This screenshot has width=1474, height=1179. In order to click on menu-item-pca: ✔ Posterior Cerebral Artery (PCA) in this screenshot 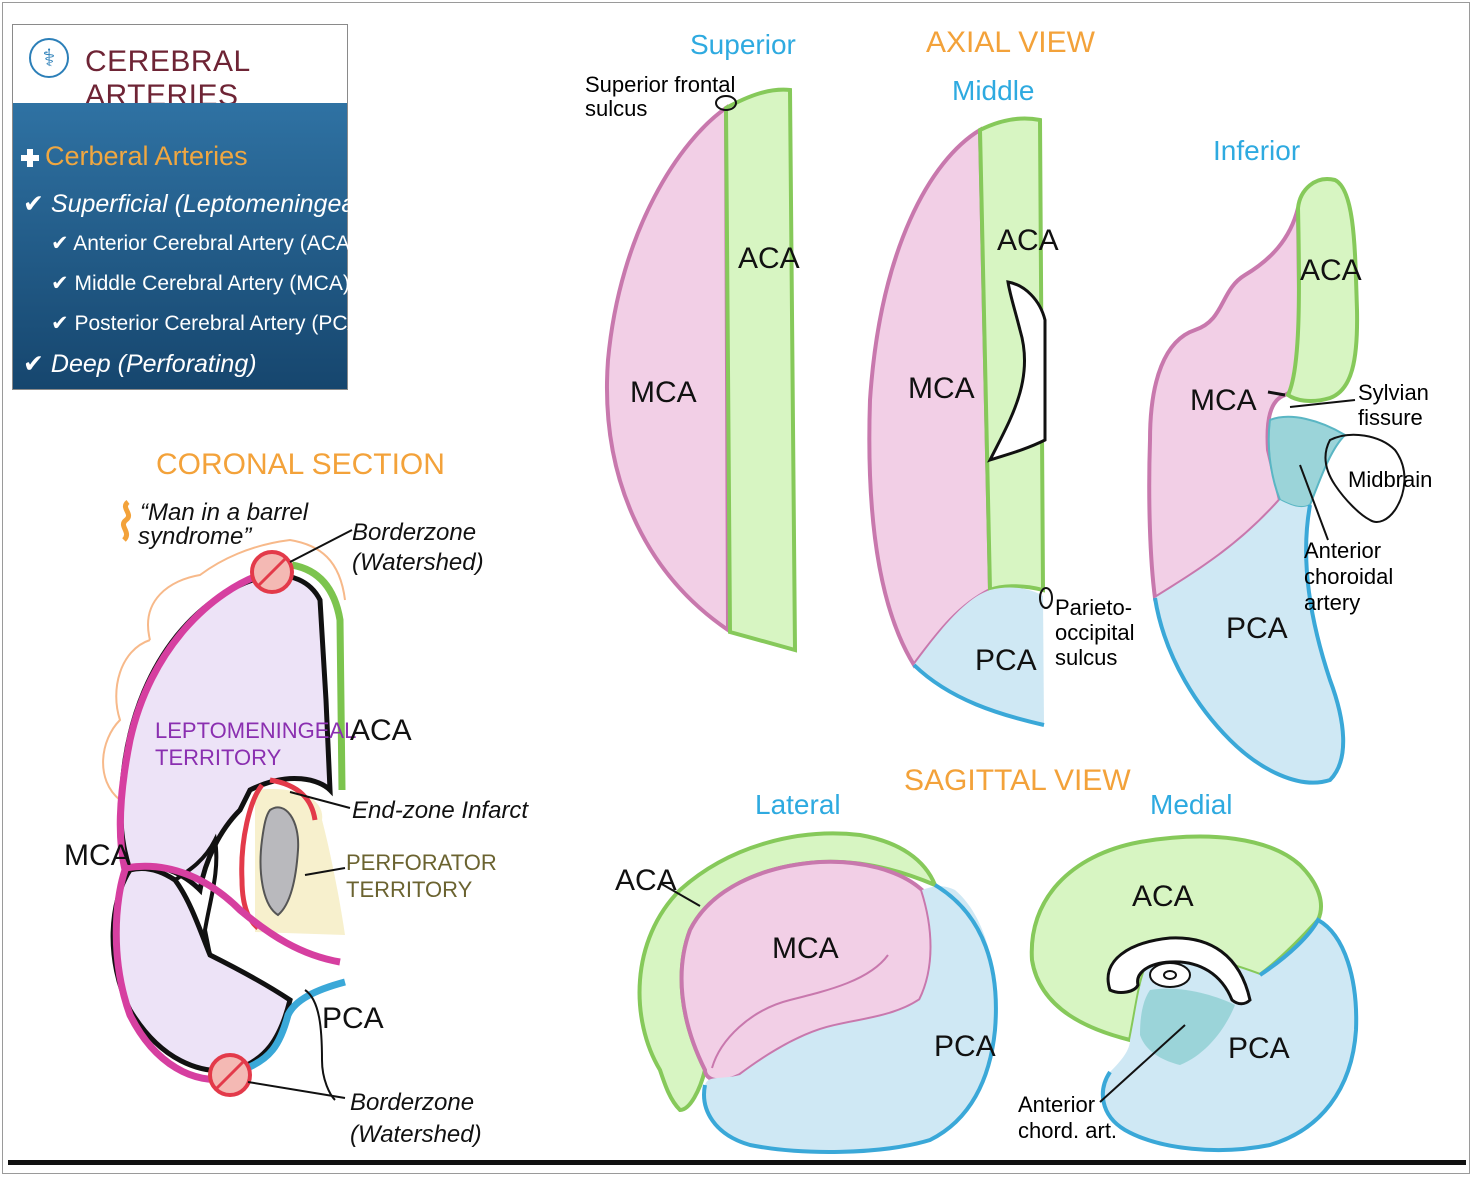, I will do `click(210, 323)`.